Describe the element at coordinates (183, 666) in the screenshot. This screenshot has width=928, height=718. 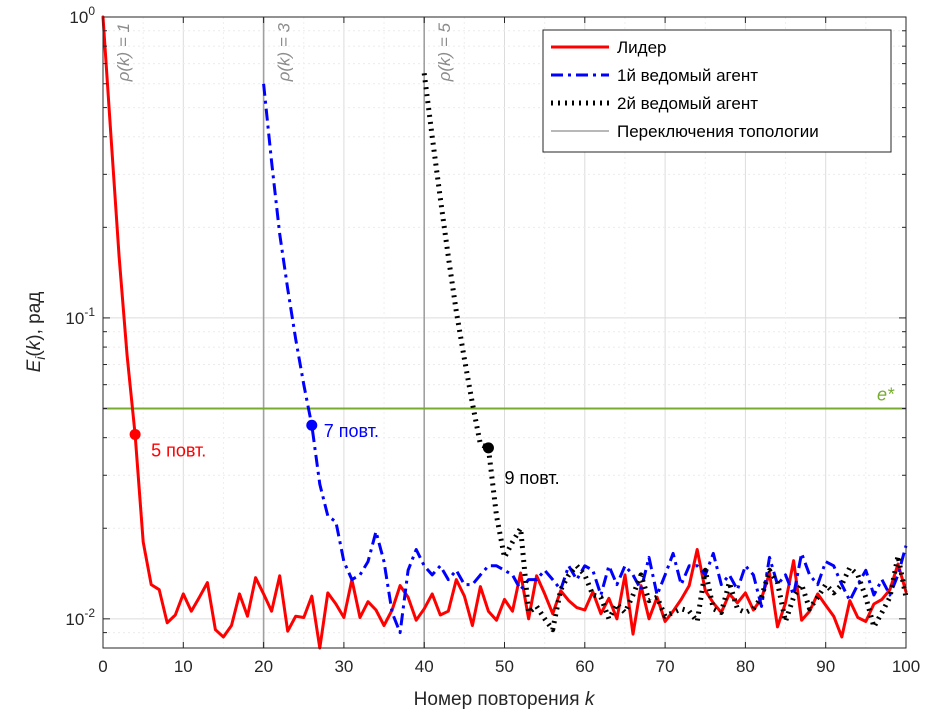
I see `x-tick-label: 10` at that location.